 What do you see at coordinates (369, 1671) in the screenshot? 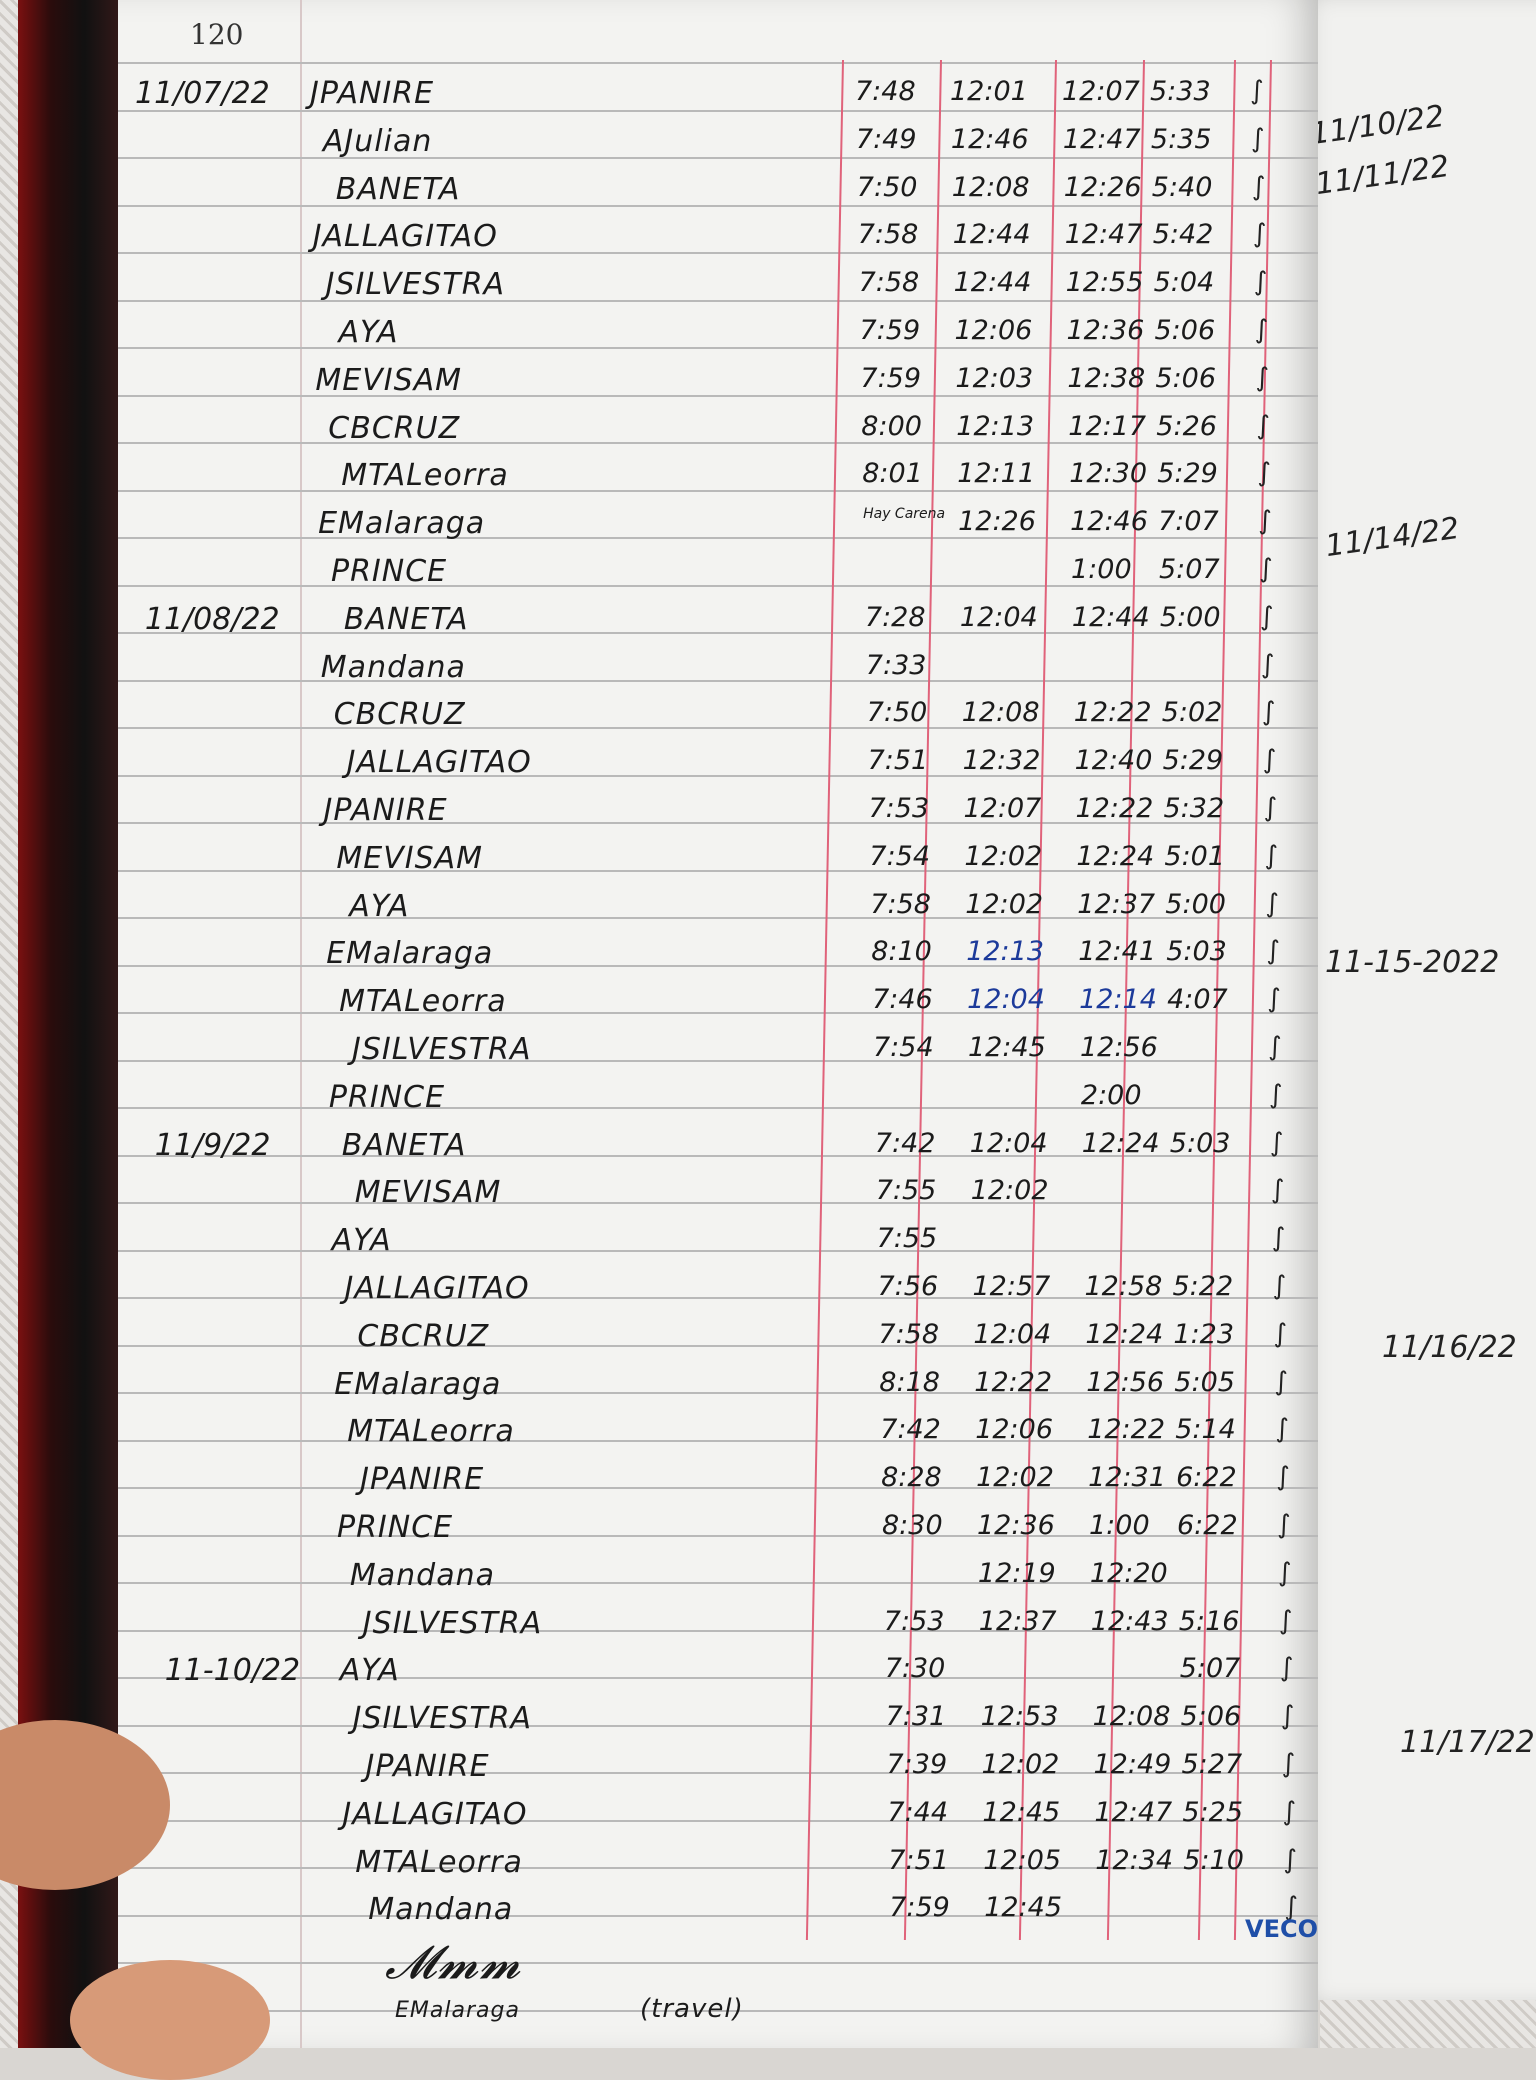
I see `employee-name: AYA` at bounding box center [369, 1671].